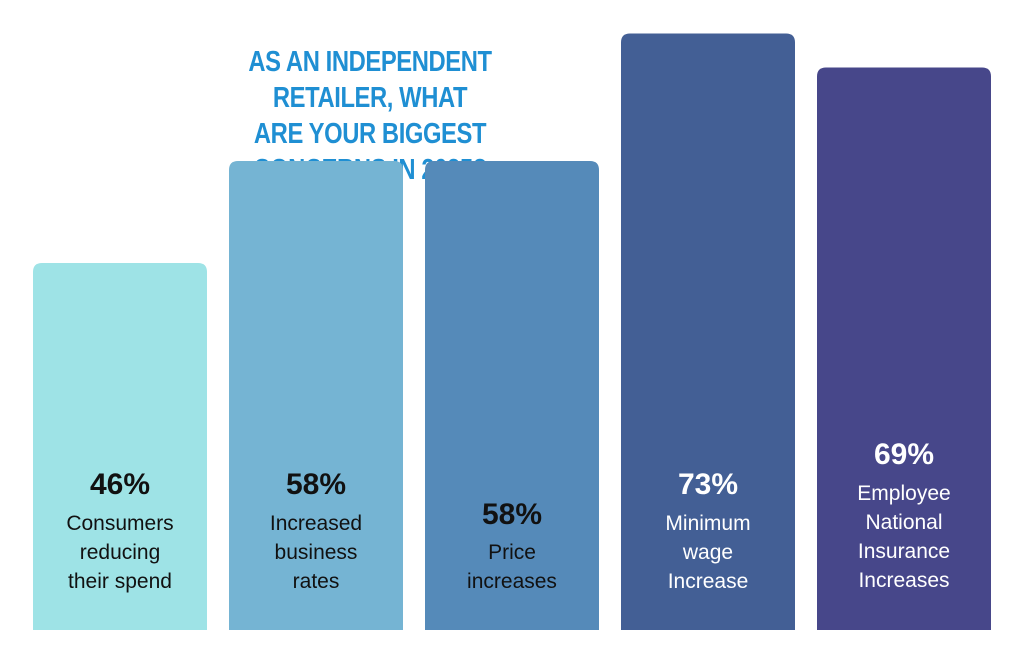 The image size is (1024, 662). I want to click on bar-category-label: National, so click(903, 522).